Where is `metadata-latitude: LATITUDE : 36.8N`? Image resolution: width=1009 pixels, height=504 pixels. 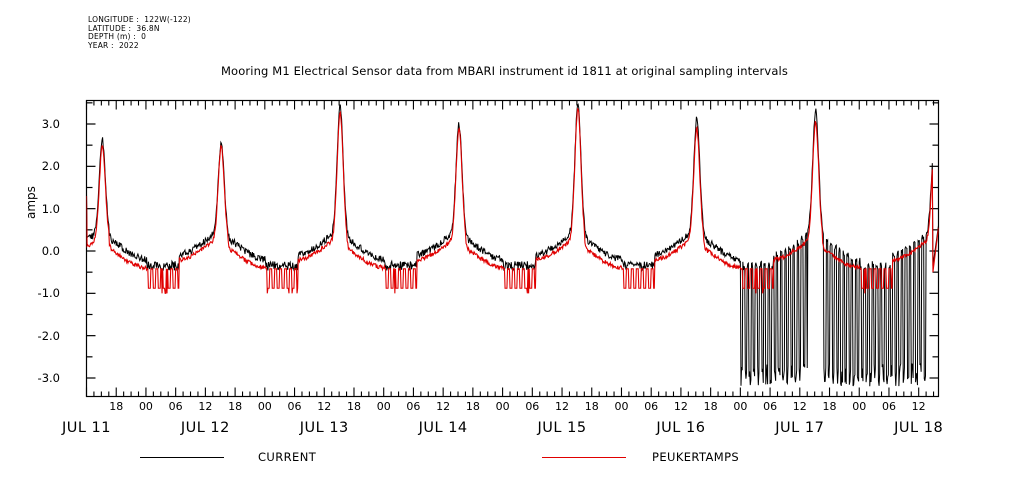
metadata-latitude: LATITUDE : 36.8N is located at coordinates (124, 28).